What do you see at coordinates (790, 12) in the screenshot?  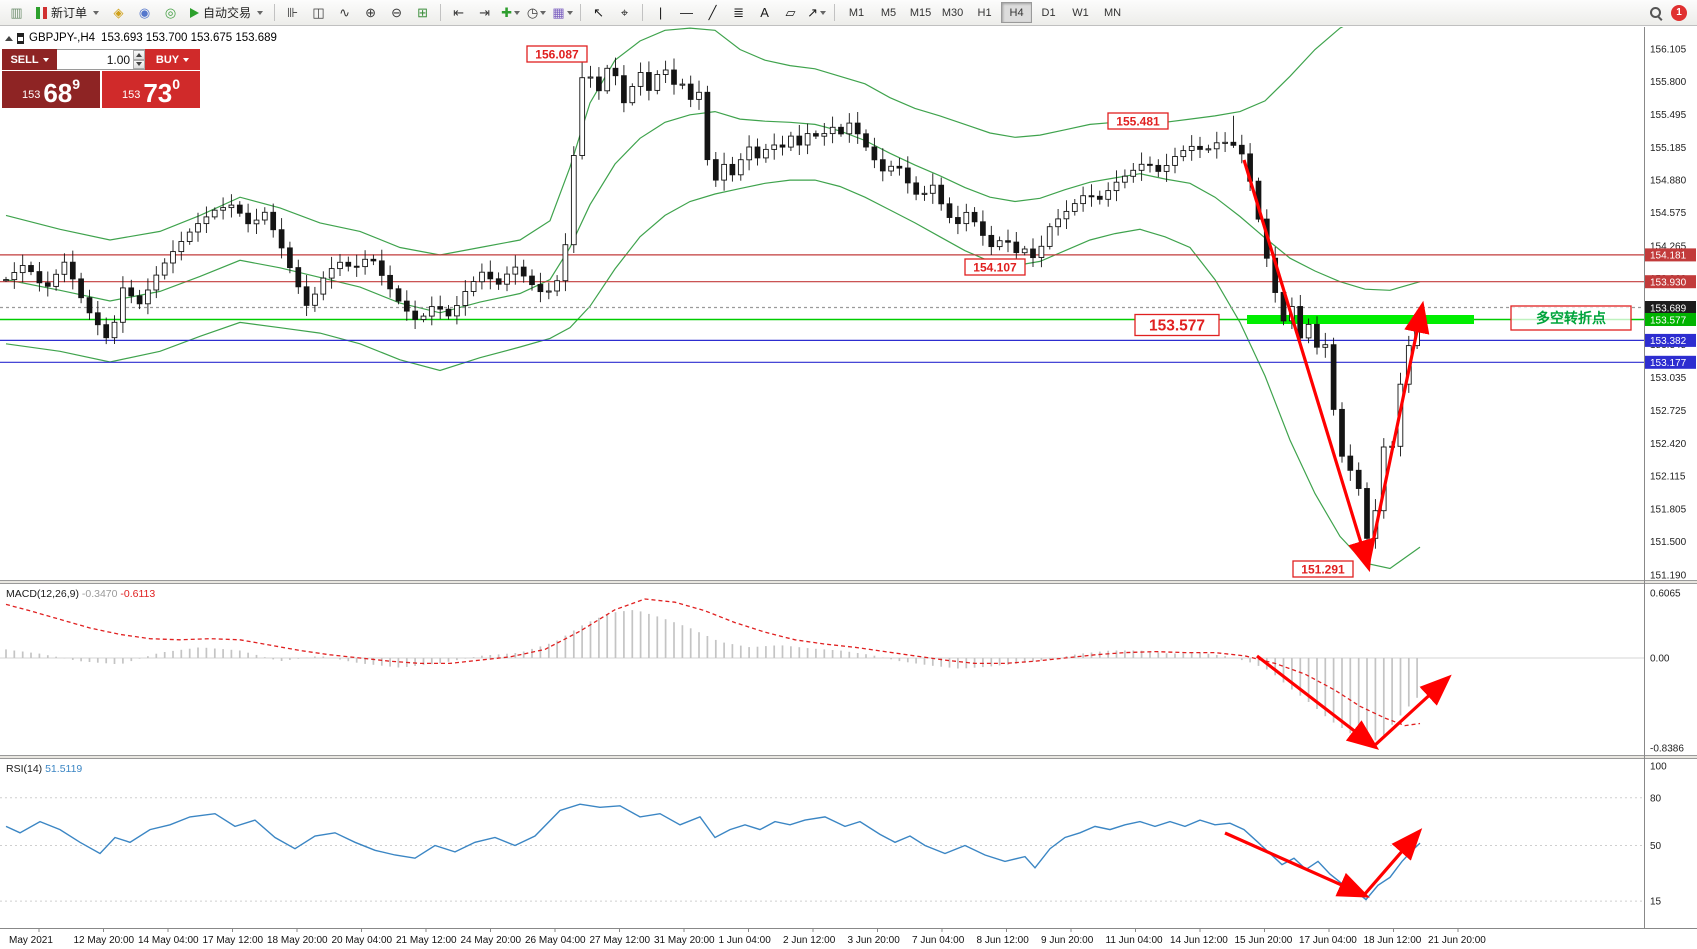 I see `shapes-icon: ▱` at bounding box center [790, 12].